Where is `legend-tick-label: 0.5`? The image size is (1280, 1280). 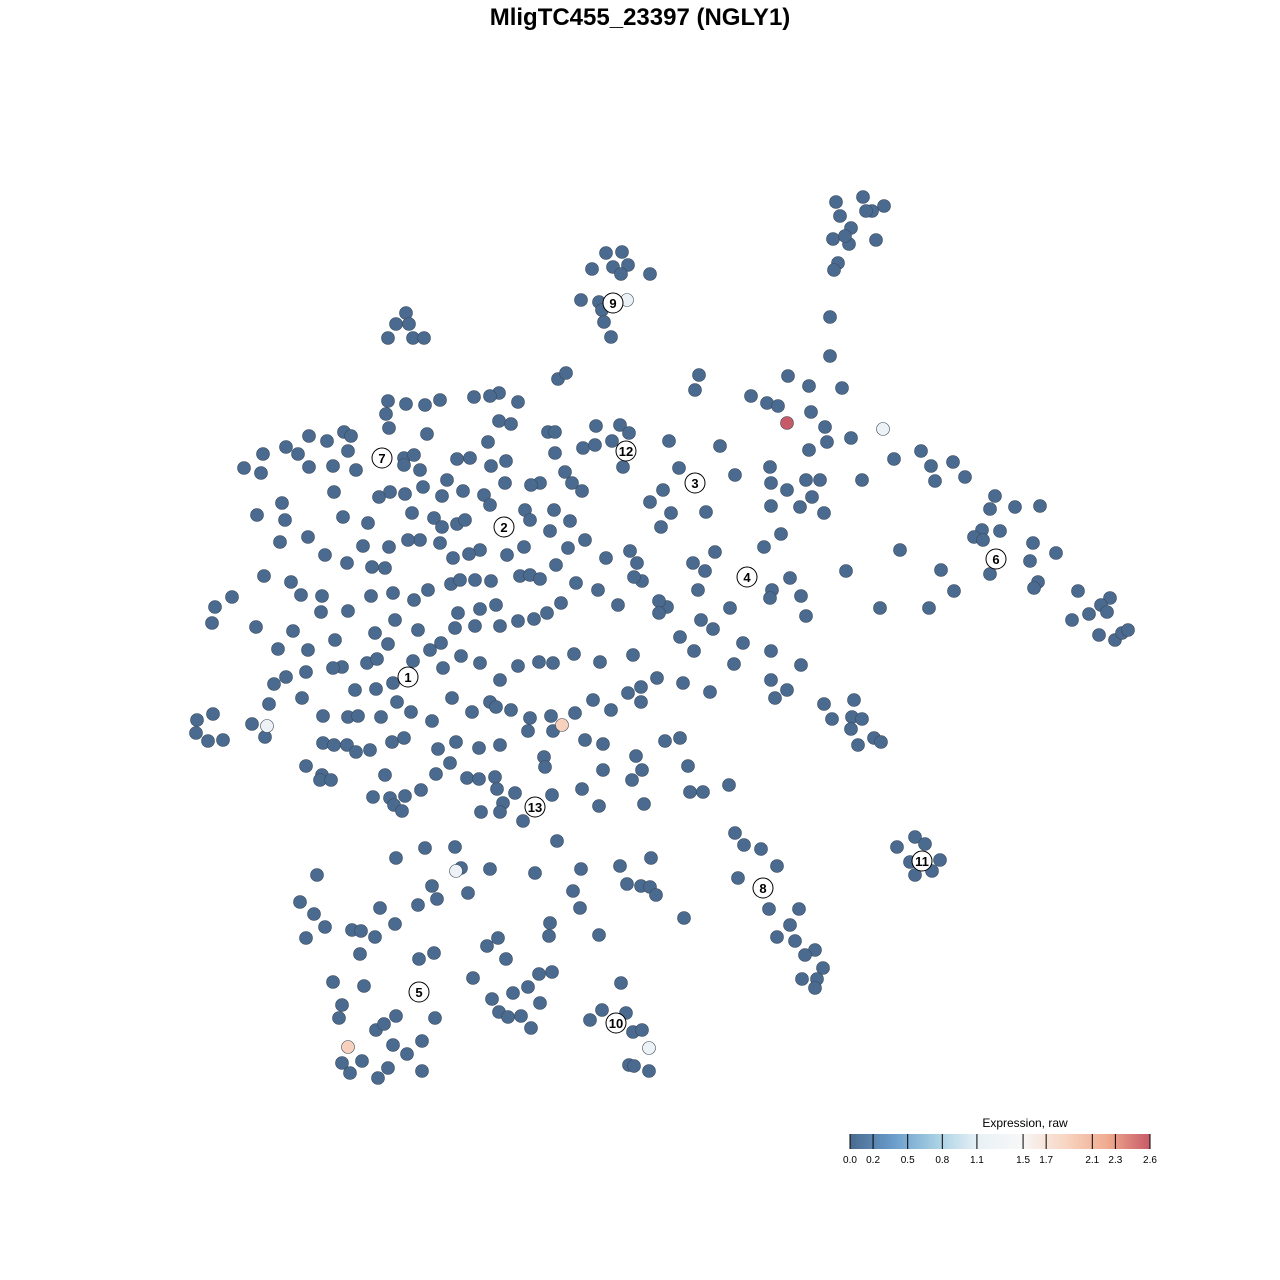 legend-tick-label: 0.5 is located at coordinates (908, 1160).